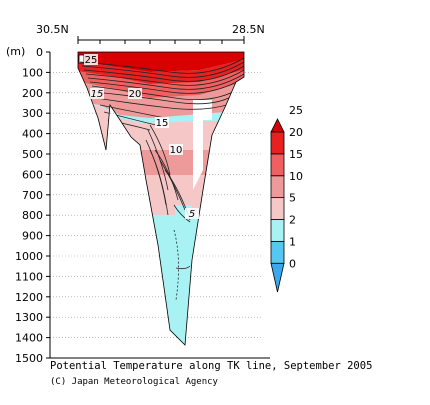  What do you see at coordinates (32, 174) in the screenshot?
I see `y-tick-label: 600` at bounding box center [32, 174].